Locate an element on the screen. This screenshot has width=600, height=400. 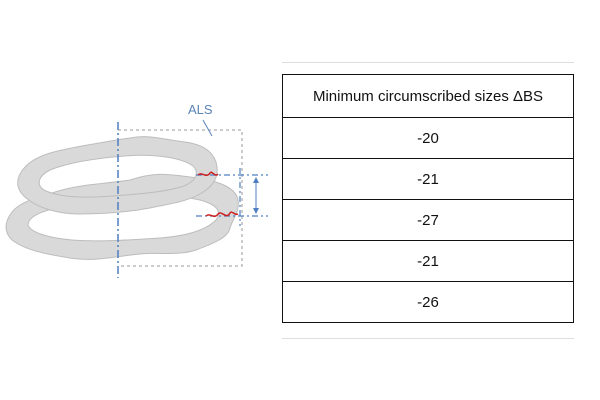
table-cell-value: -27 is located at coordinates (428, 220).